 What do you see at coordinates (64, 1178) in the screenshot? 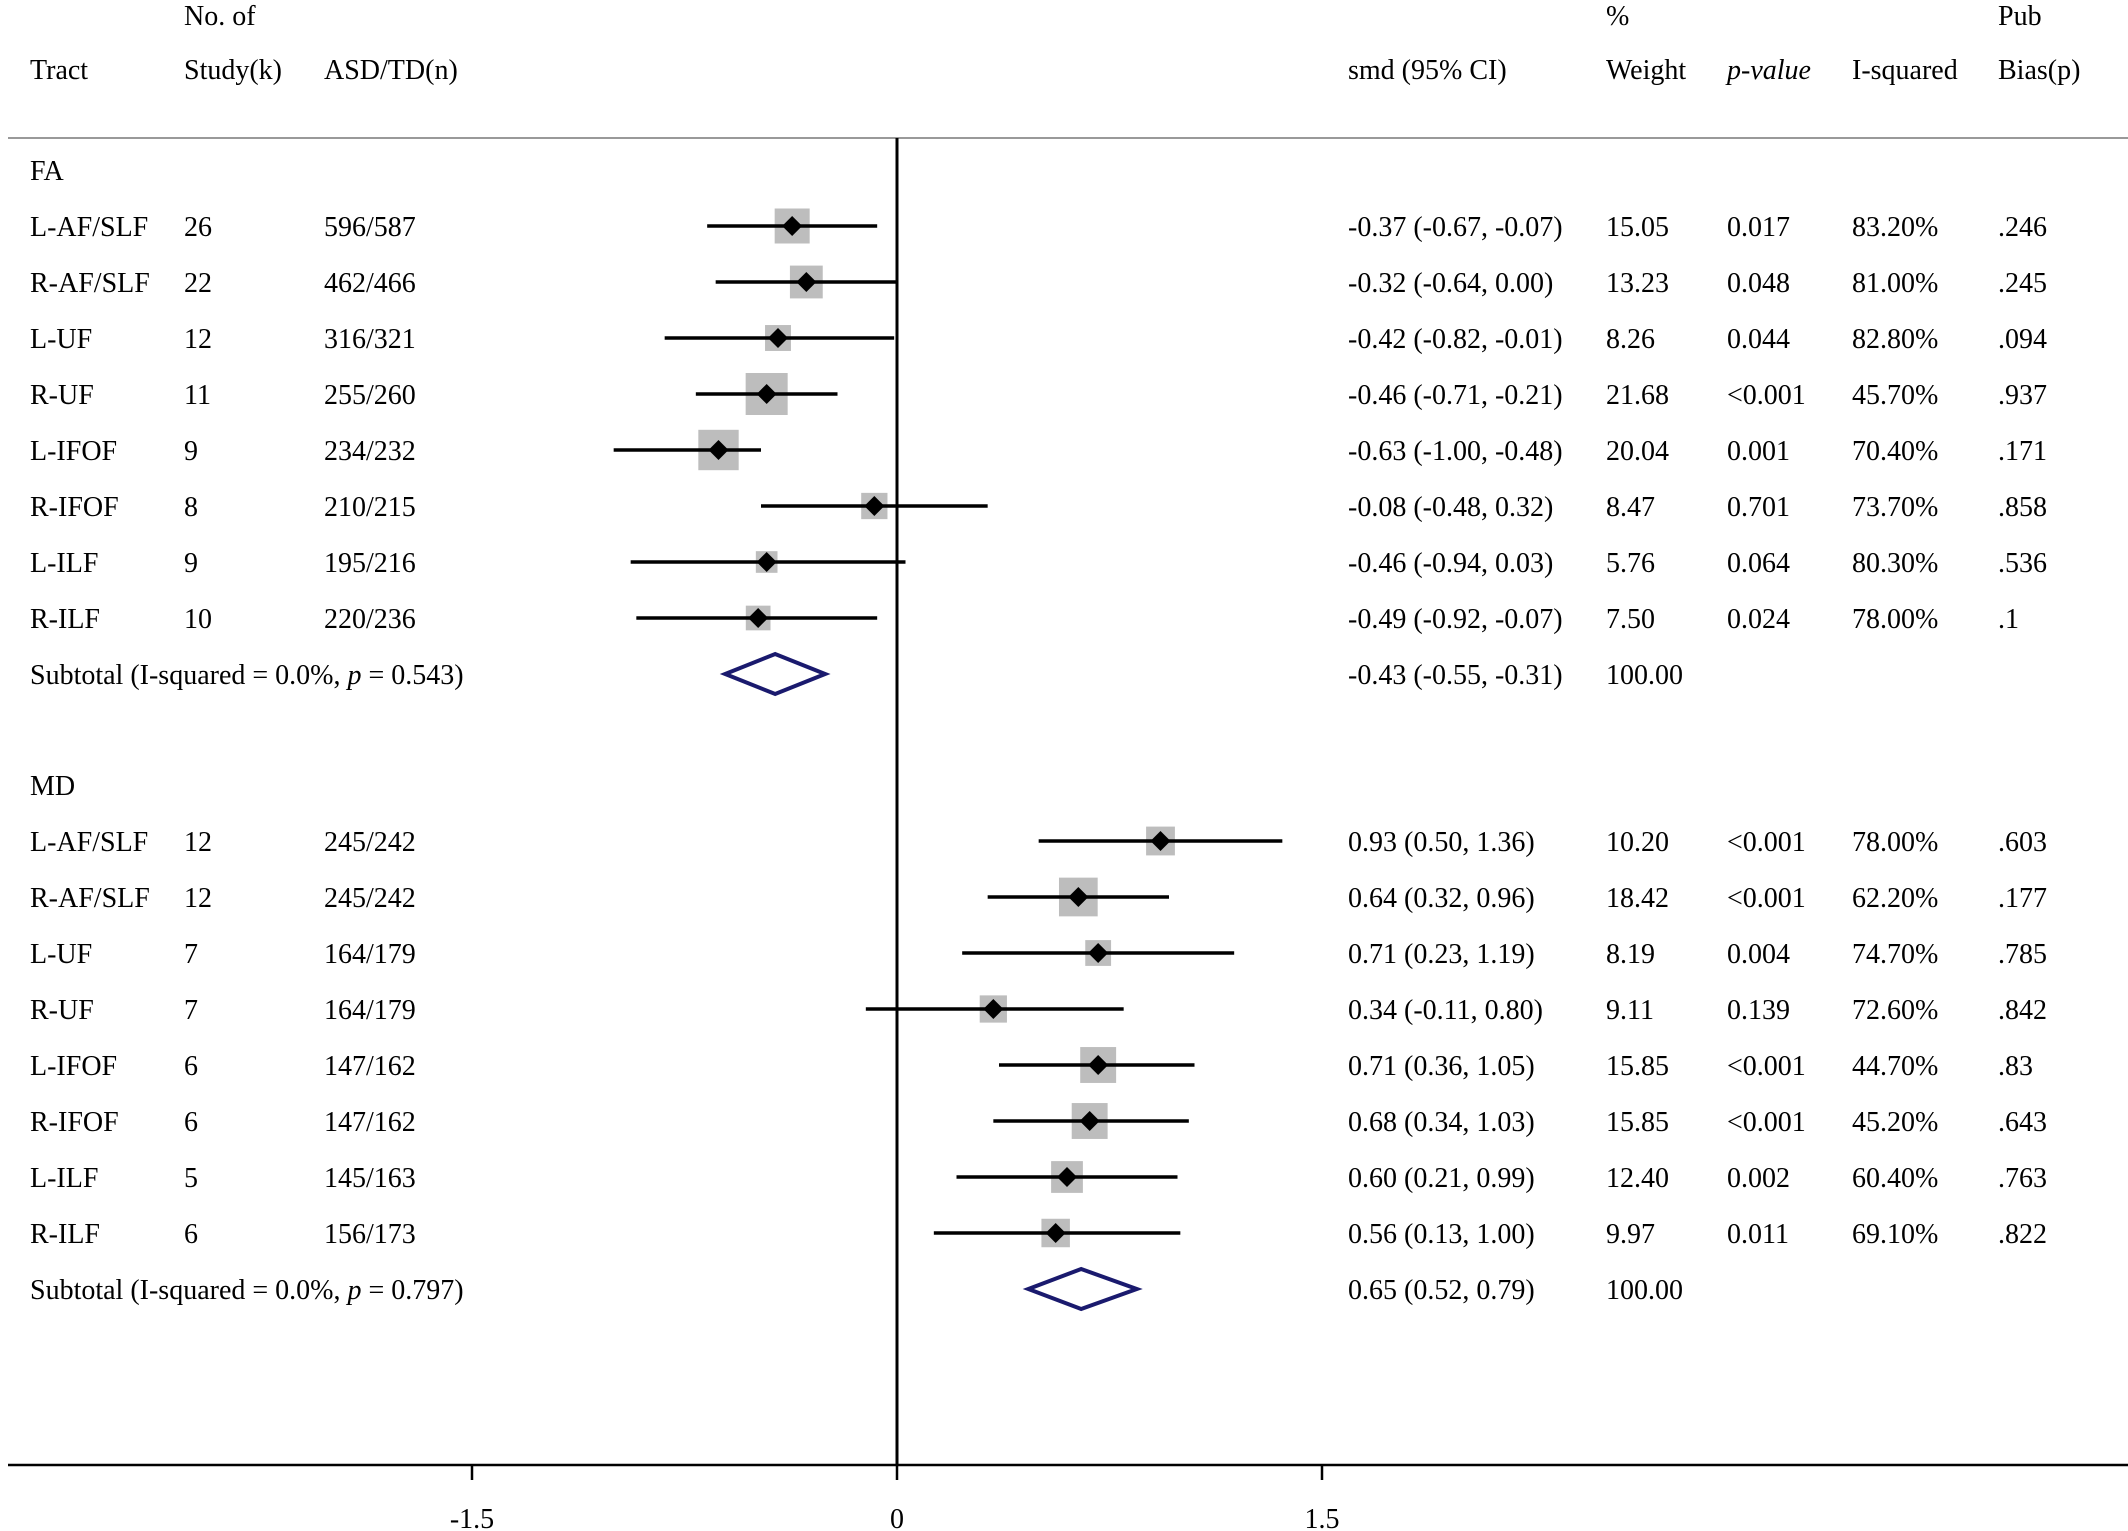
I see `tract-label: L-ILF` at bounding box center [64, 1178].